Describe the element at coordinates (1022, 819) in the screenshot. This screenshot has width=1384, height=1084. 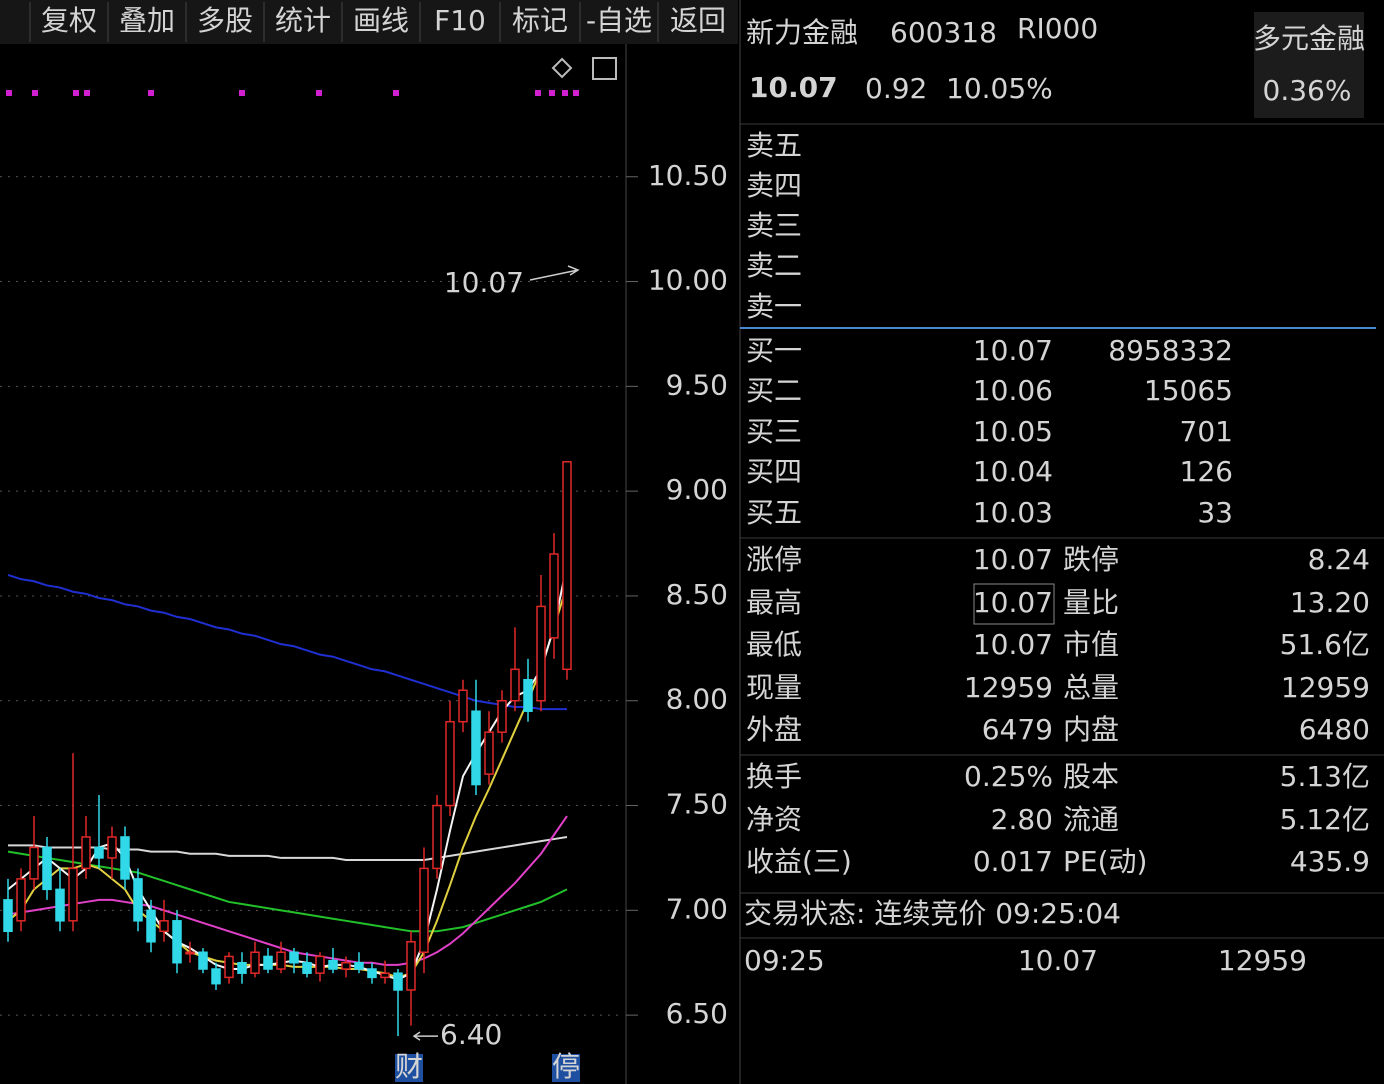
I see `stat-value: 2.80` at that location.